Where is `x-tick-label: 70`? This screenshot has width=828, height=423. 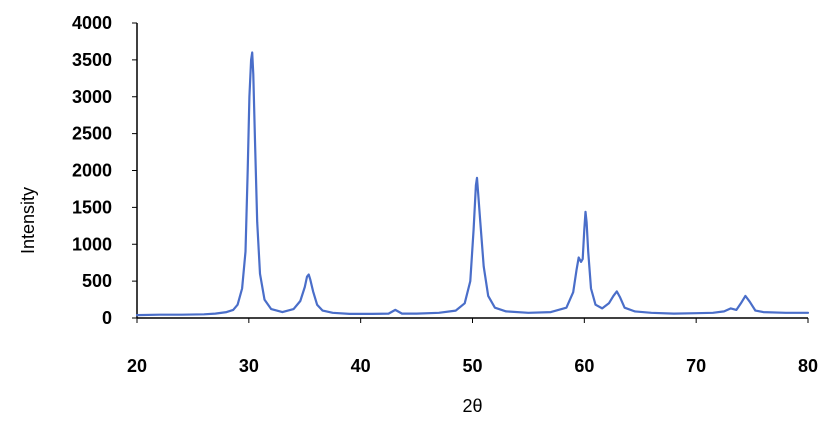
x-tick-label: 70 is located at coordinates (696, 366).